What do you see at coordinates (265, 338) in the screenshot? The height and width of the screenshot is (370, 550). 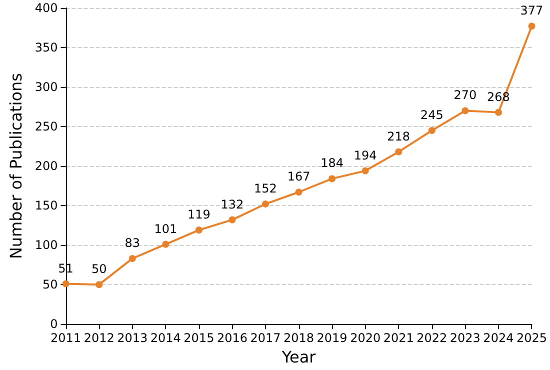 I see `x-tick-label: 2017` at bounding box center [265, 338].